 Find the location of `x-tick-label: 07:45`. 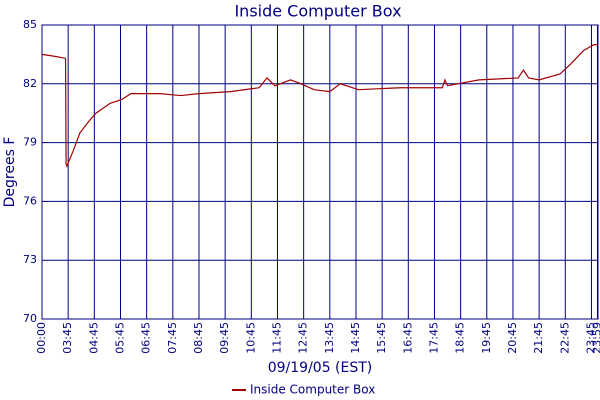

x-tick-label: 07:45 is located at coordinates (172, 338).